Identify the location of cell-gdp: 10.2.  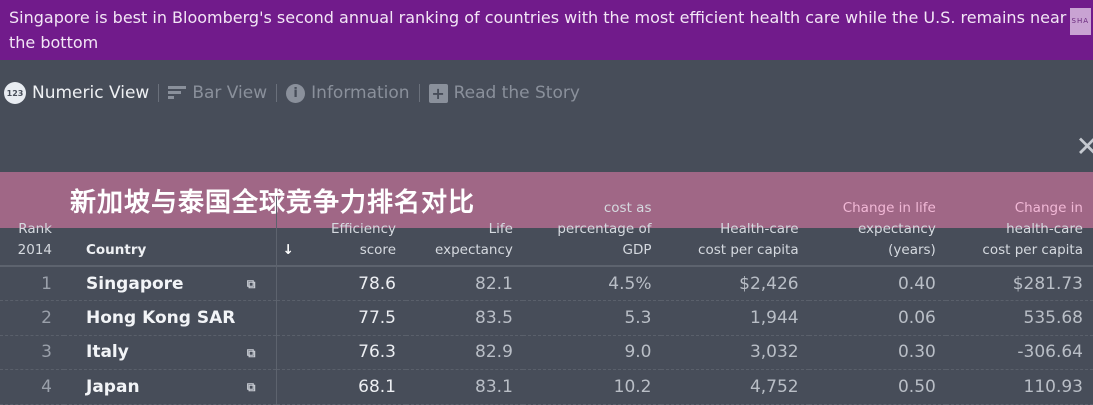
(592, 387).